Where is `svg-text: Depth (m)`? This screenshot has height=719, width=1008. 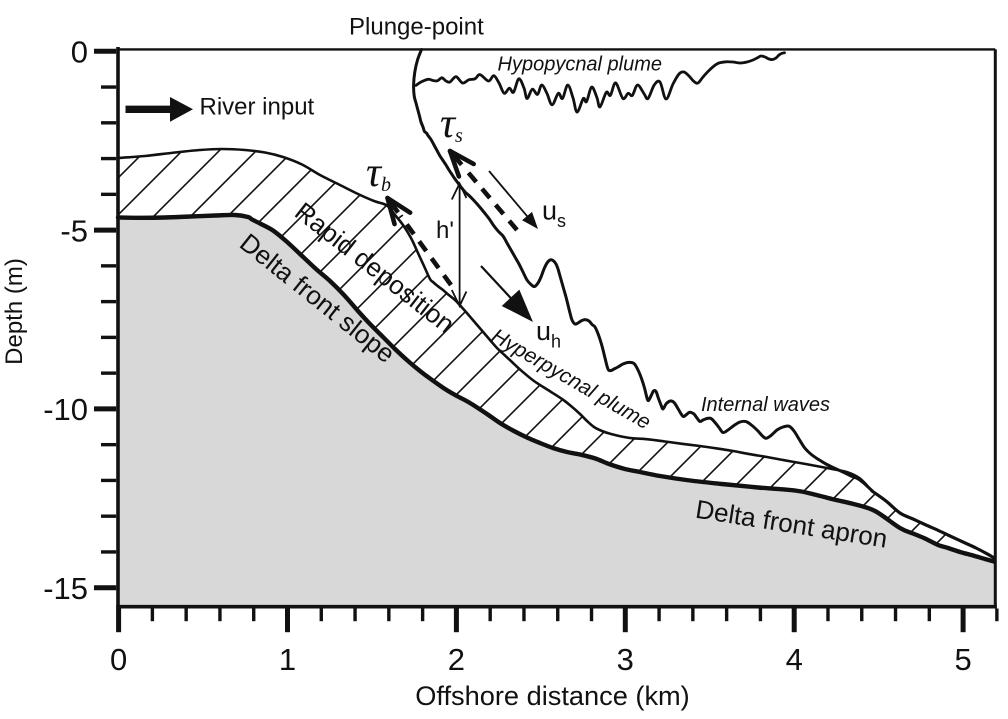 svg-text: Depth (m) is located at coordinates (14, 311).